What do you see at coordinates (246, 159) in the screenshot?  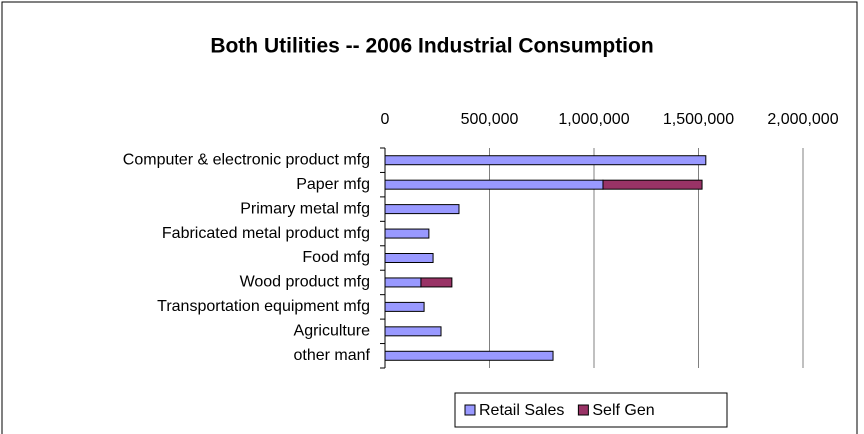 I see `y-tick-label: Computer & electronic product mfg` at bounding box center [246, 159].